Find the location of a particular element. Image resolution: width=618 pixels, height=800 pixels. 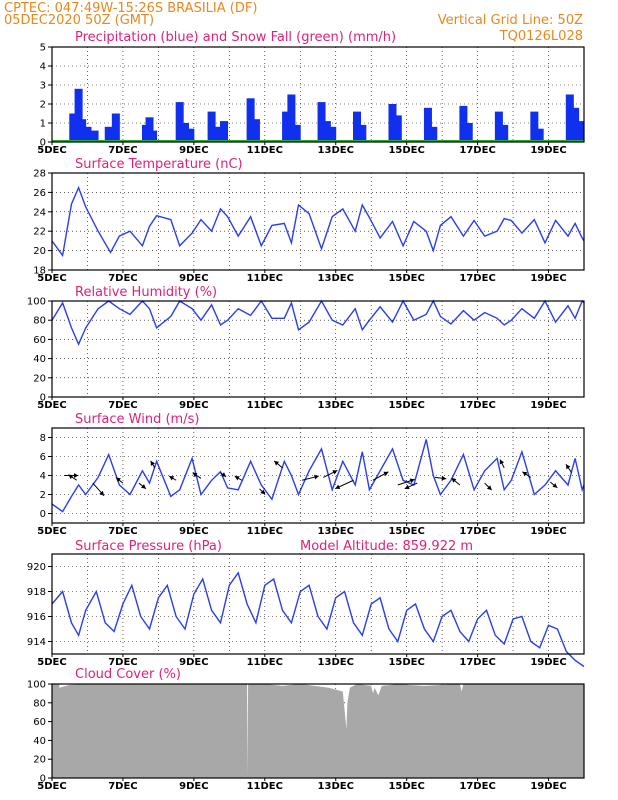

pressure-subtitle: Model Altitude: 859.922 m is located at coordinates (386, 546).